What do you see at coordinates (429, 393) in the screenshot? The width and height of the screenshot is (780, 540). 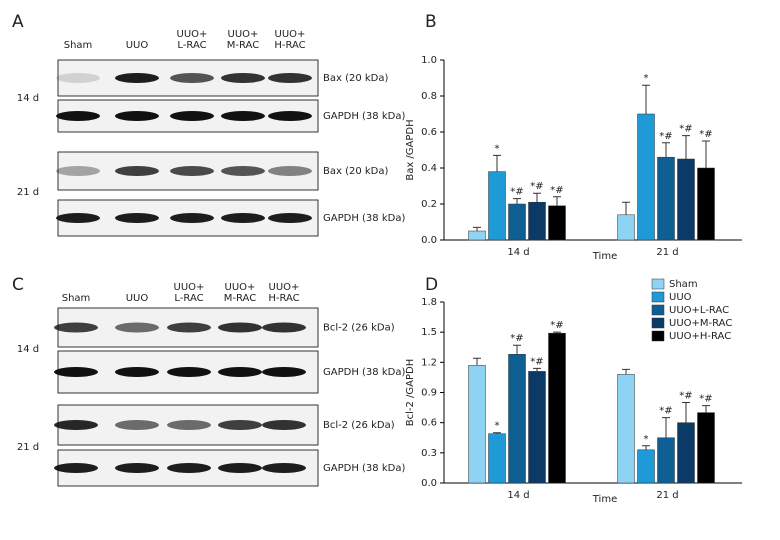 I see `y-tick-label: 0.9` at bounding box center [429, 393].